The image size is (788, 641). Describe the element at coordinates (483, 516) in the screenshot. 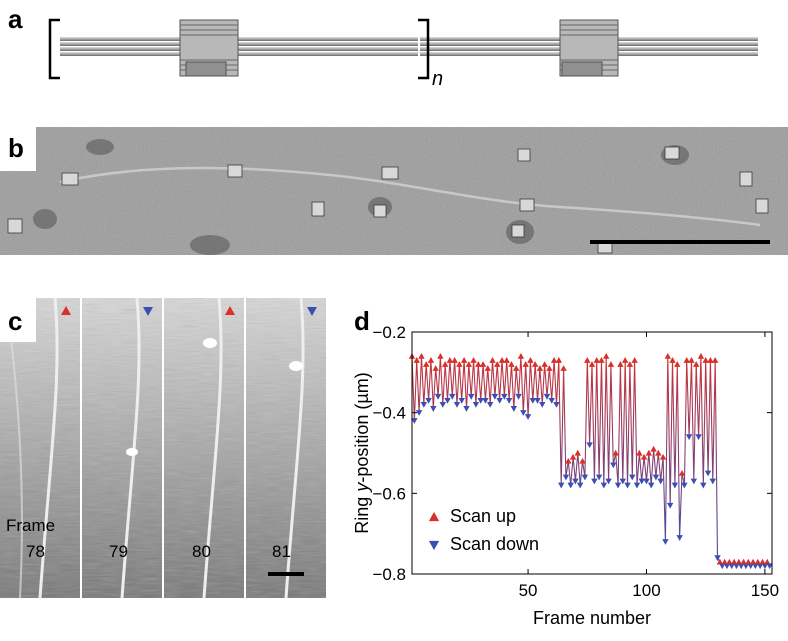

I see `legend-scan-up-label: Scan up` at that location.